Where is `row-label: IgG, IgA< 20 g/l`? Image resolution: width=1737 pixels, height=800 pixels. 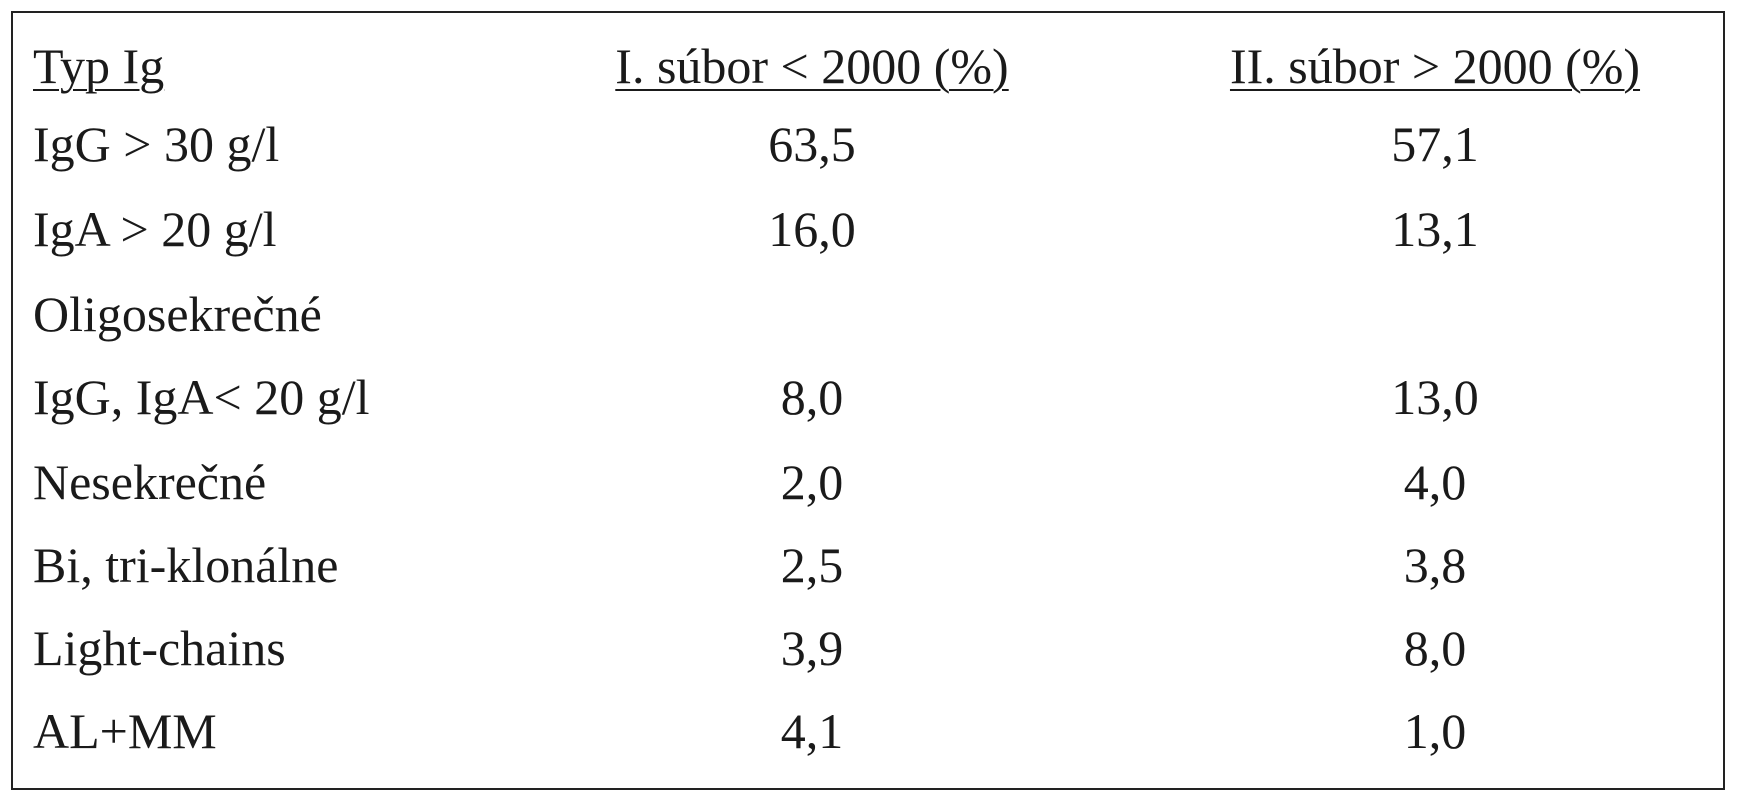 row-label: IgG, IgA< 20 g/l is located at coordinates (201, 397).